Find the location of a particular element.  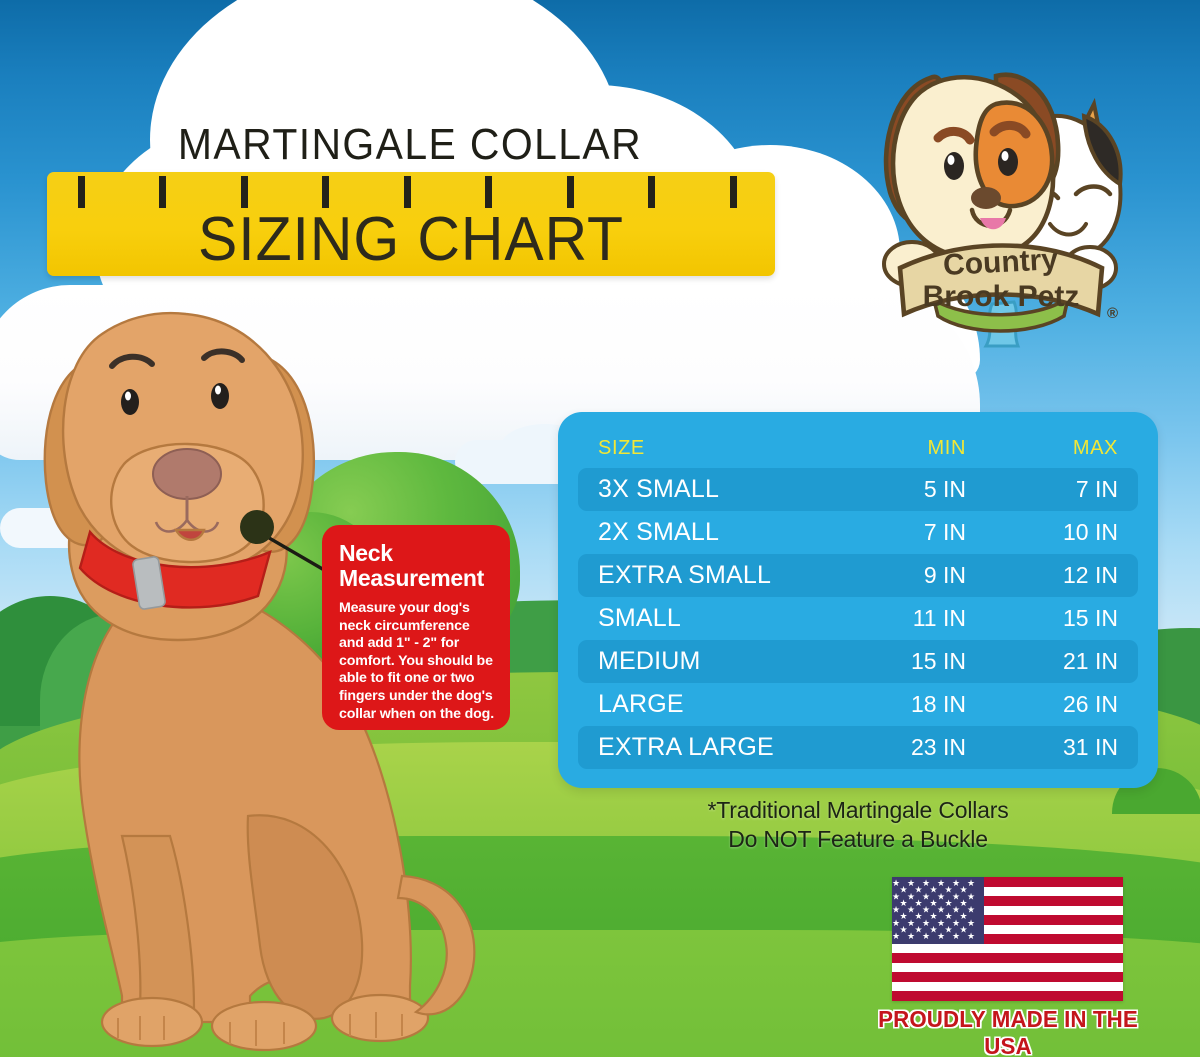

footnote-line1: *Traditional Martingale Collars is located at coordinates (858, 810).